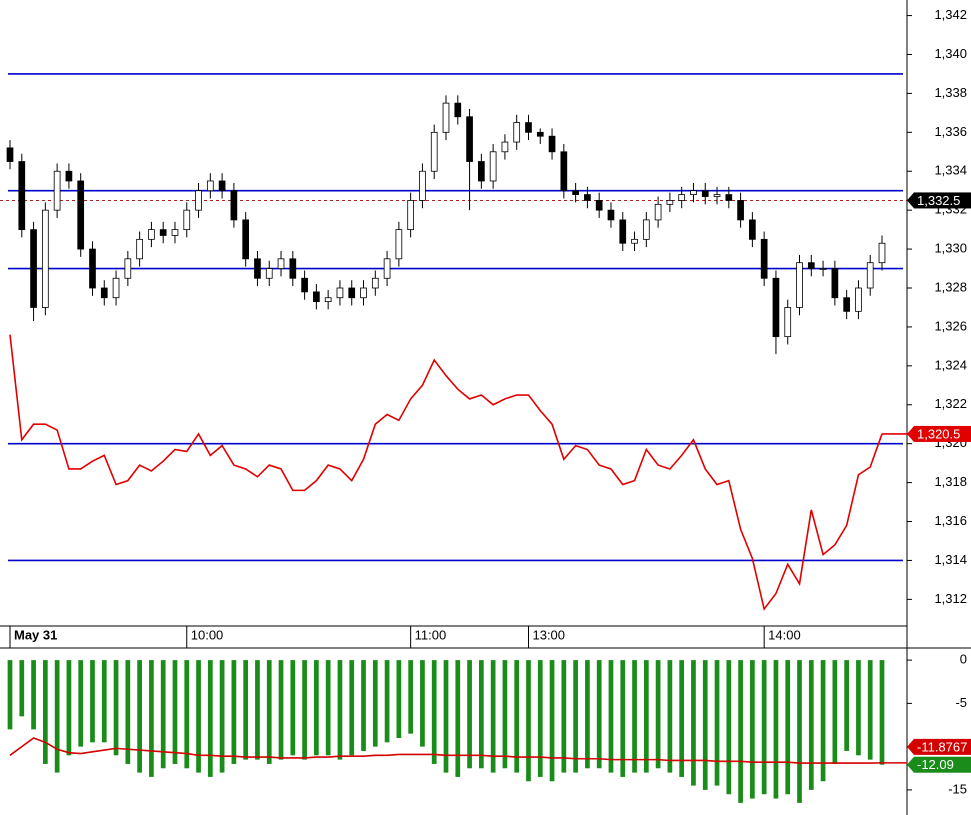 Image resolution: width=971 pixels, height=815 pixels. I want to click on signal-line, so click(446, 750).